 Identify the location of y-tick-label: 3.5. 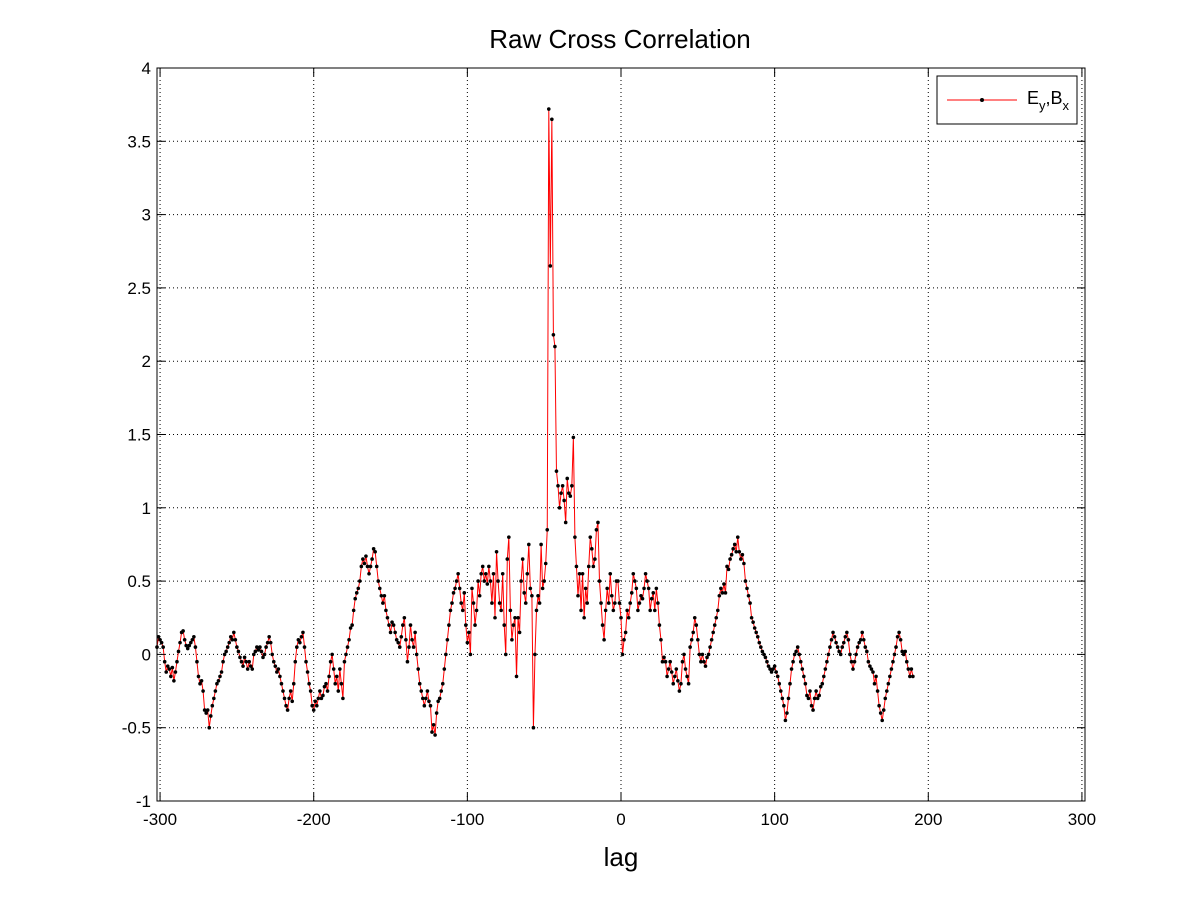
(139, 141).